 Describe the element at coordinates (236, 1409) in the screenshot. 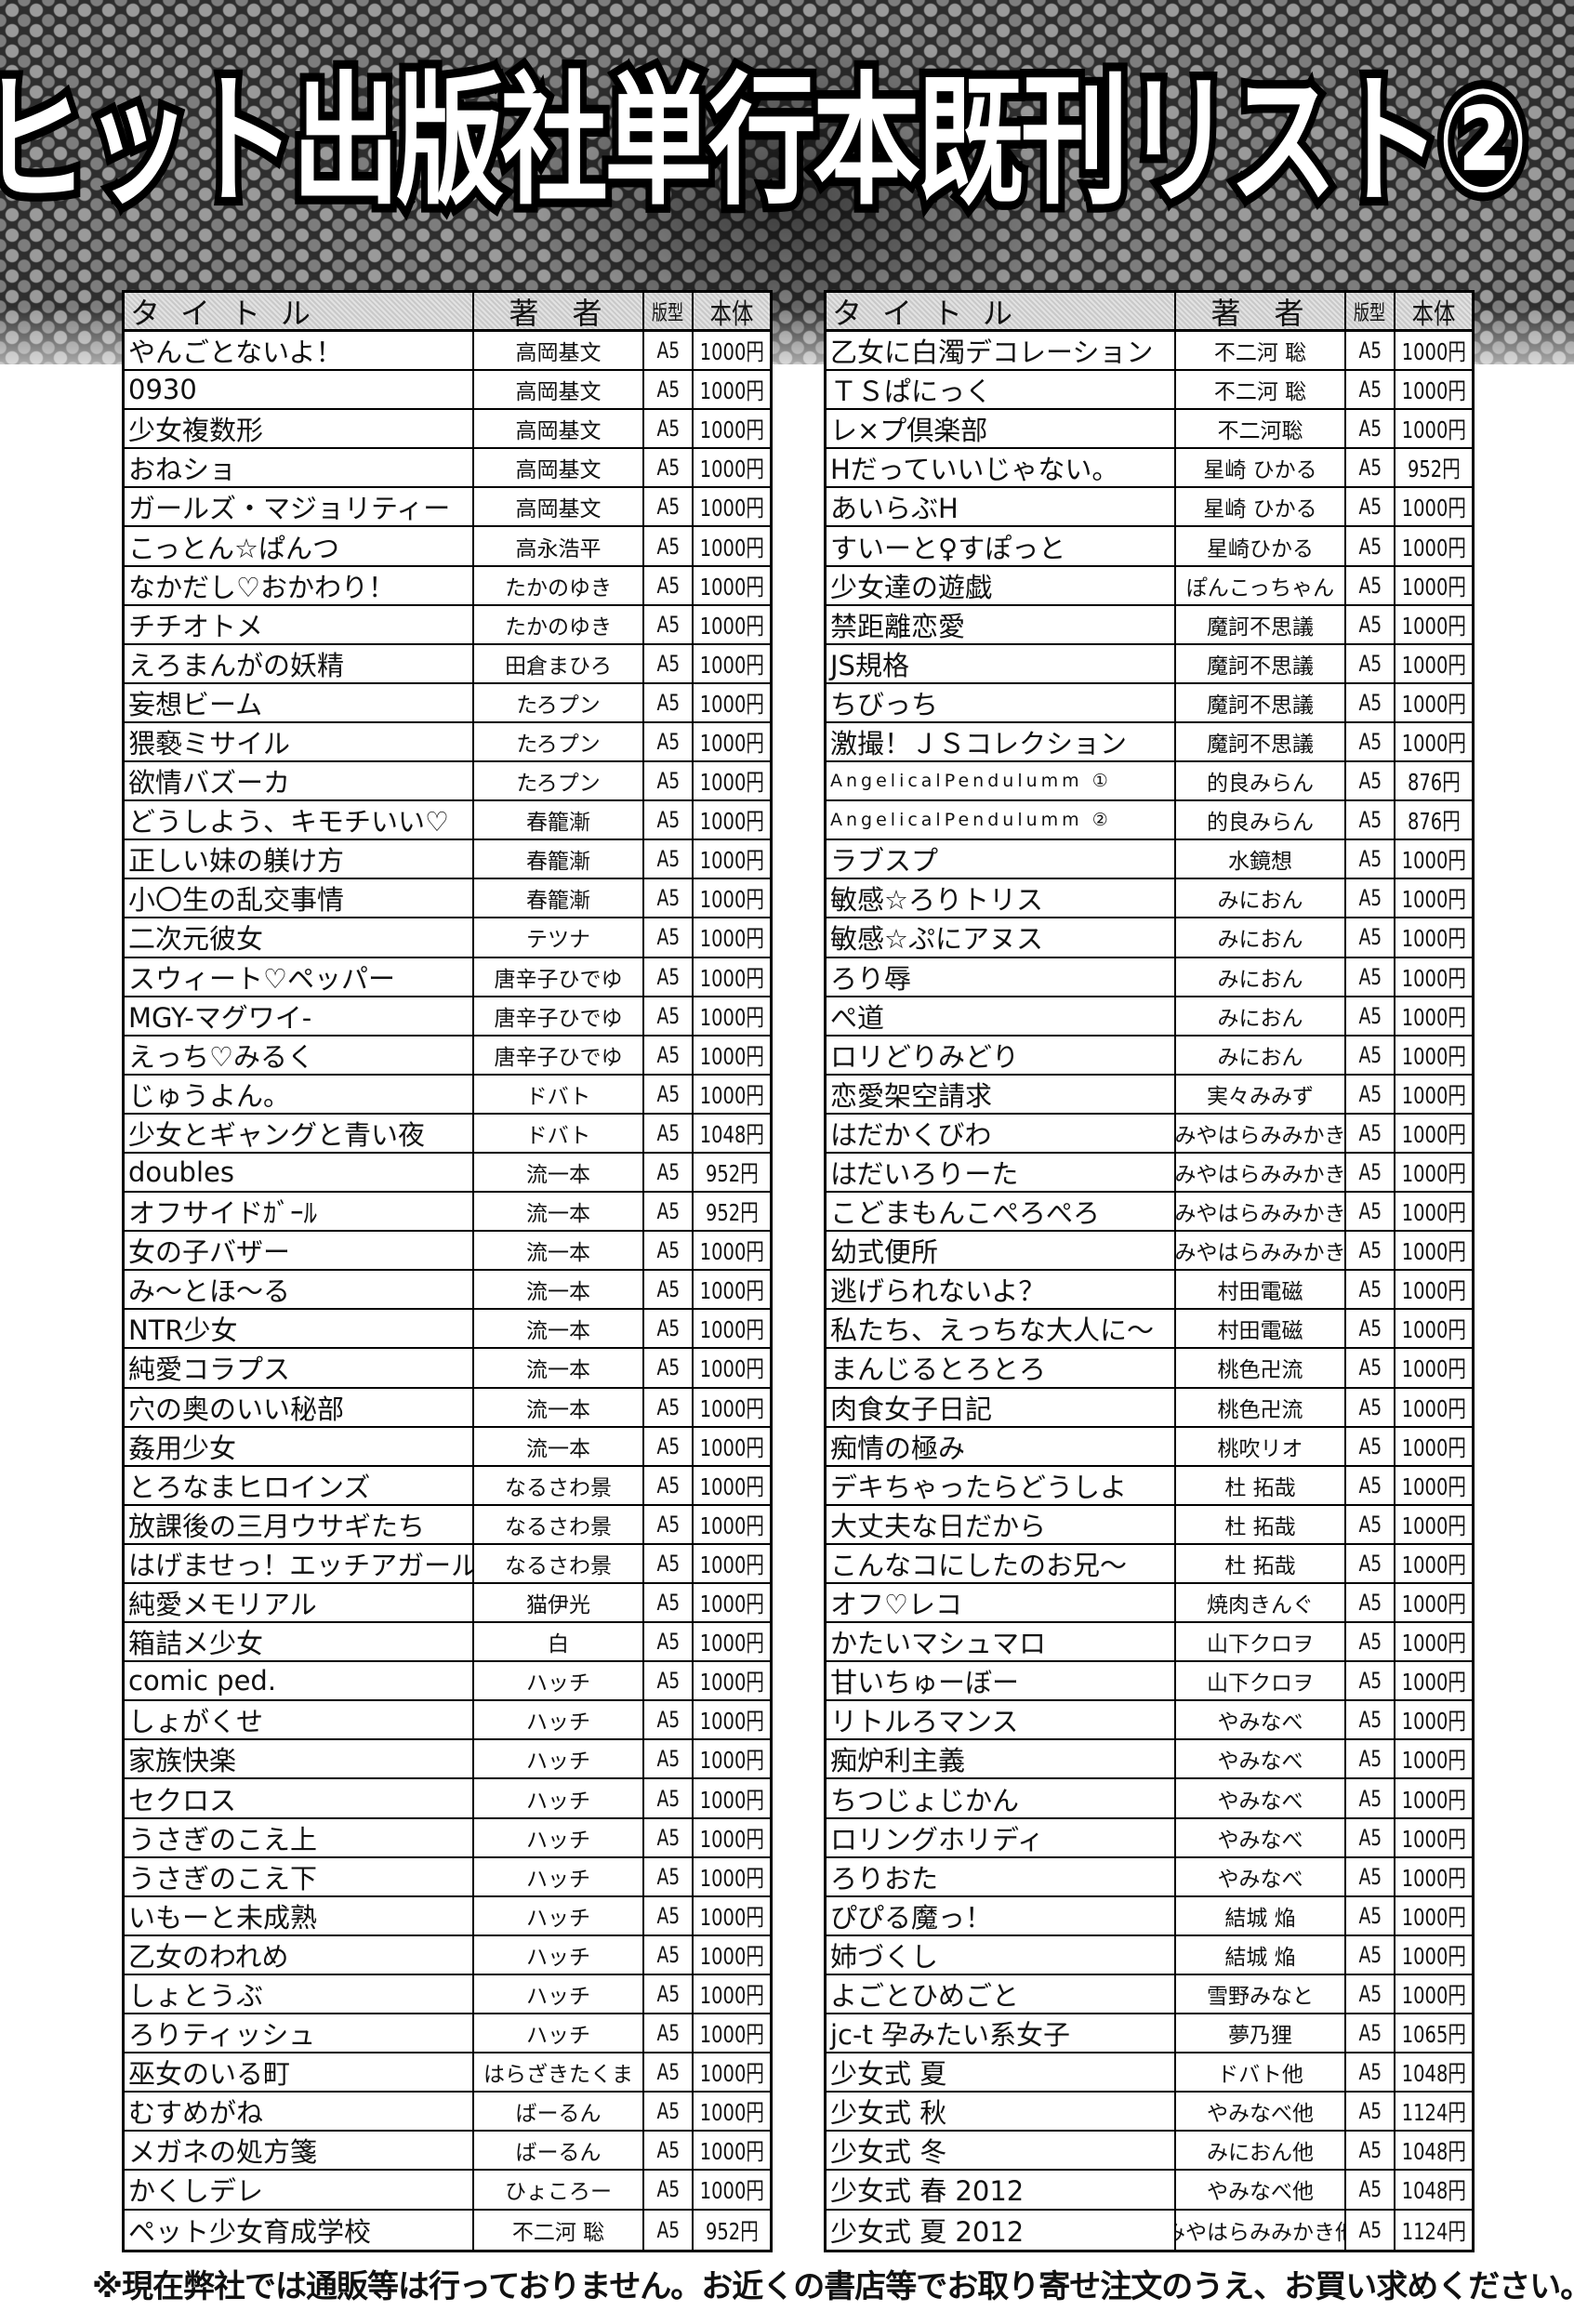

I see `book-title: 穴の奥のいい秘部` at that location.